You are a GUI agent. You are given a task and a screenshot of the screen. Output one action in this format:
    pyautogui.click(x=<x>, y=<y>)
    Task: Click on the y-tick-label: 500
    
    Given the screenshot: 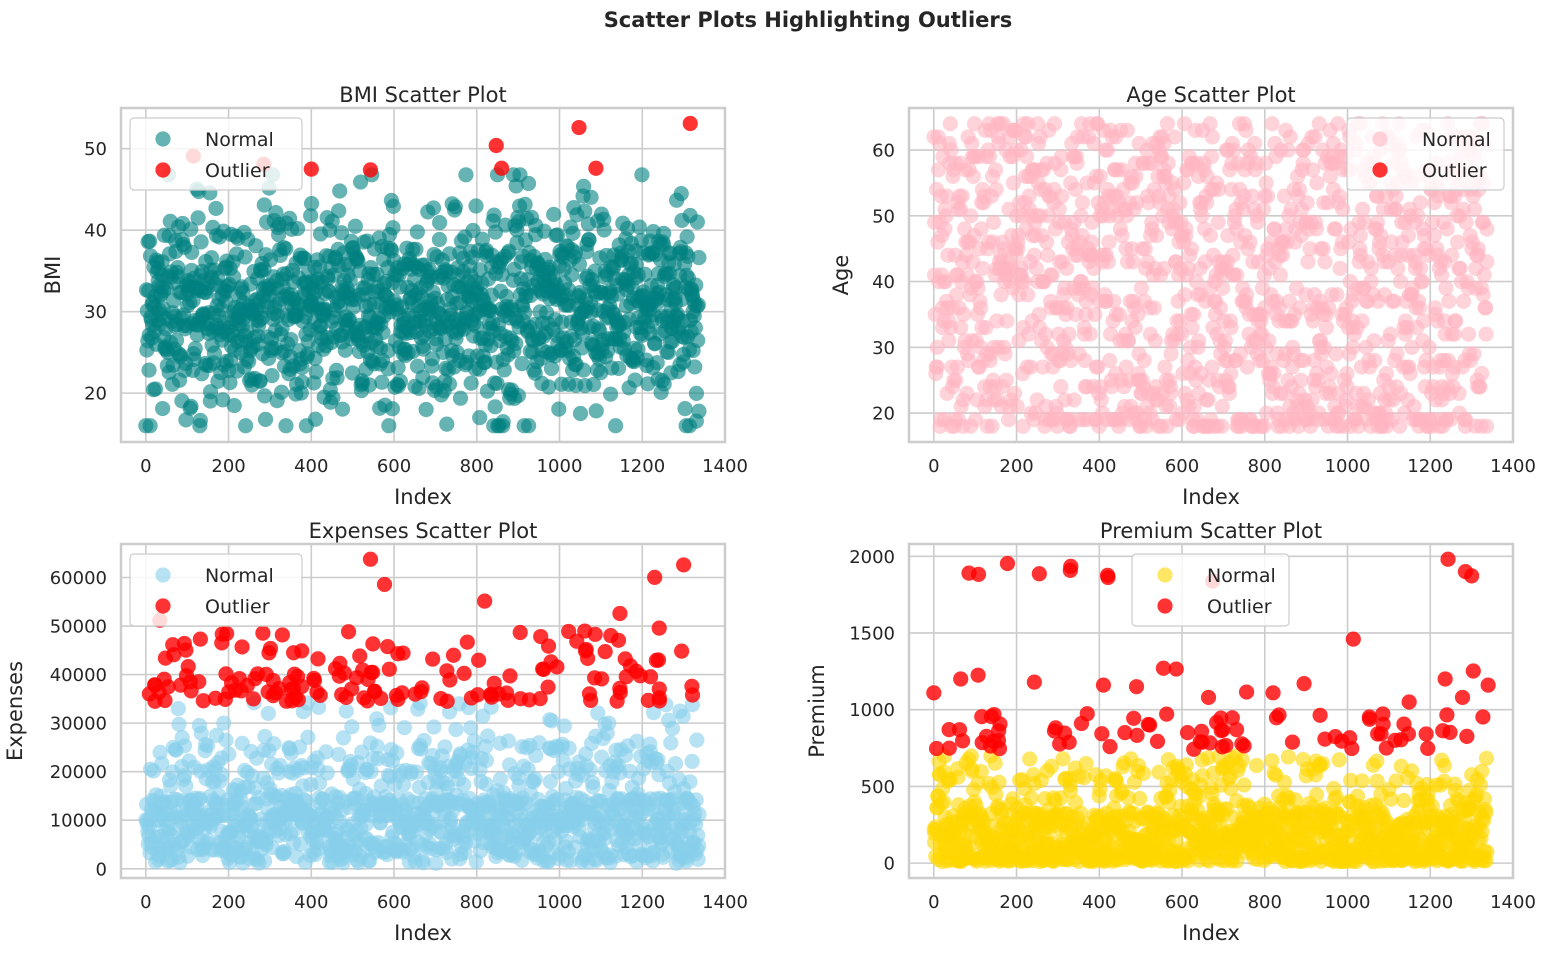 What is the action you would take?
    pyautogui.click(x=878, y=787)
    